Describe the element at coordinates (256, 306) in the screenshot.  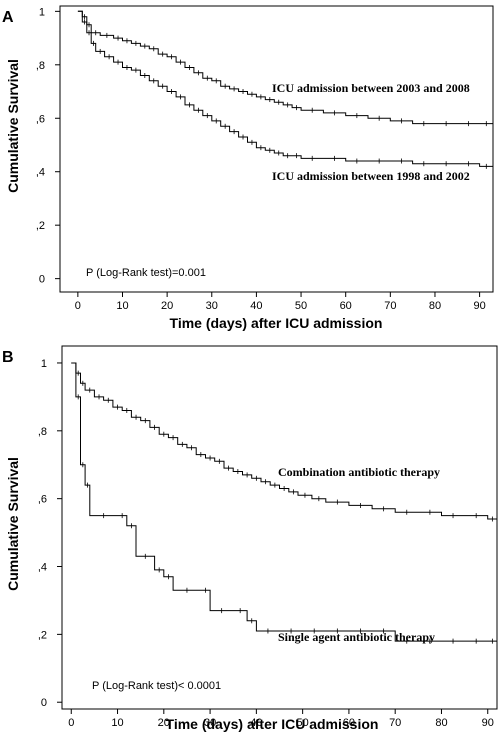
I see `panel-a-x-tick-label: 40` at that location.